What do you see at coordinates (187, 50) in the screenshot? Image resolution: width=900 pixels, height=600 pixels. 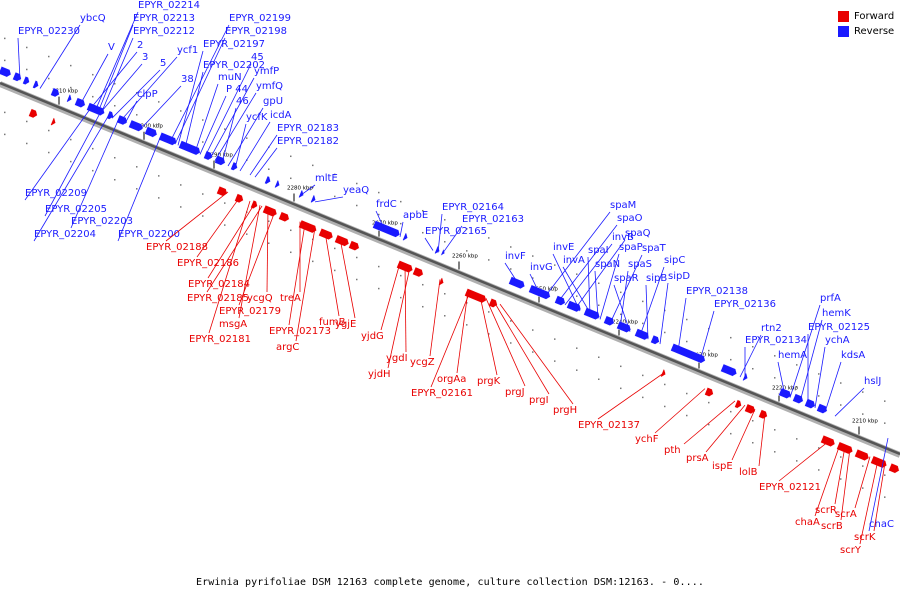 I see `reverse-gene-label: ycf1` at bounding box center [187, 50].